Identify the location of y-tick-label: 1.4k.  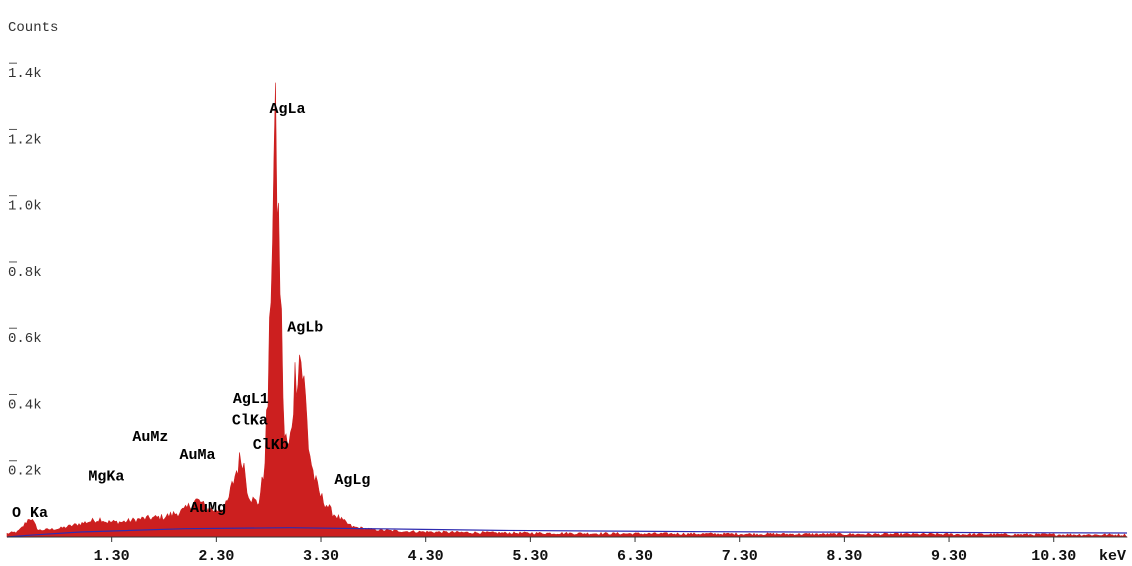
(25, 74).